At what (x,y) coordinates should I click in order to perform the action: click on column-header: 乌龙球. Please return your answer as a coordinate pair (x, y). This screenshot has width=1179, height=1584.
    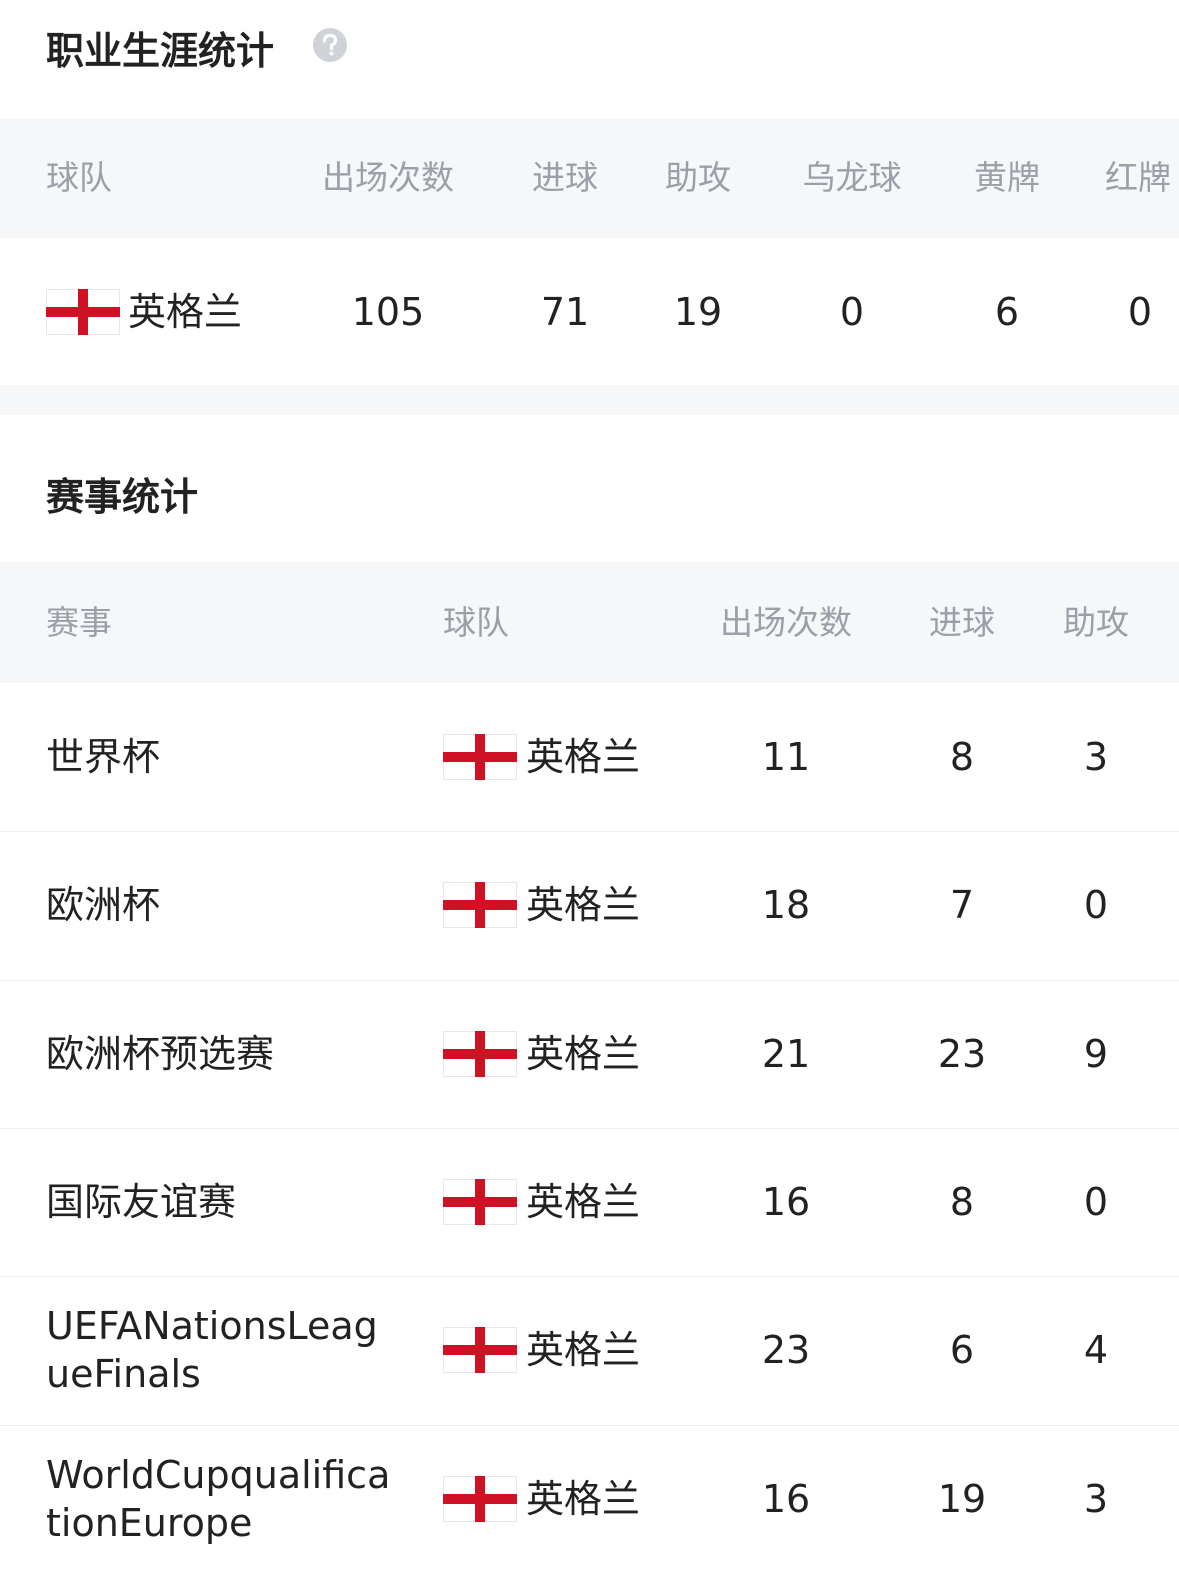
    Looking at the image, I should click on (852, 177).